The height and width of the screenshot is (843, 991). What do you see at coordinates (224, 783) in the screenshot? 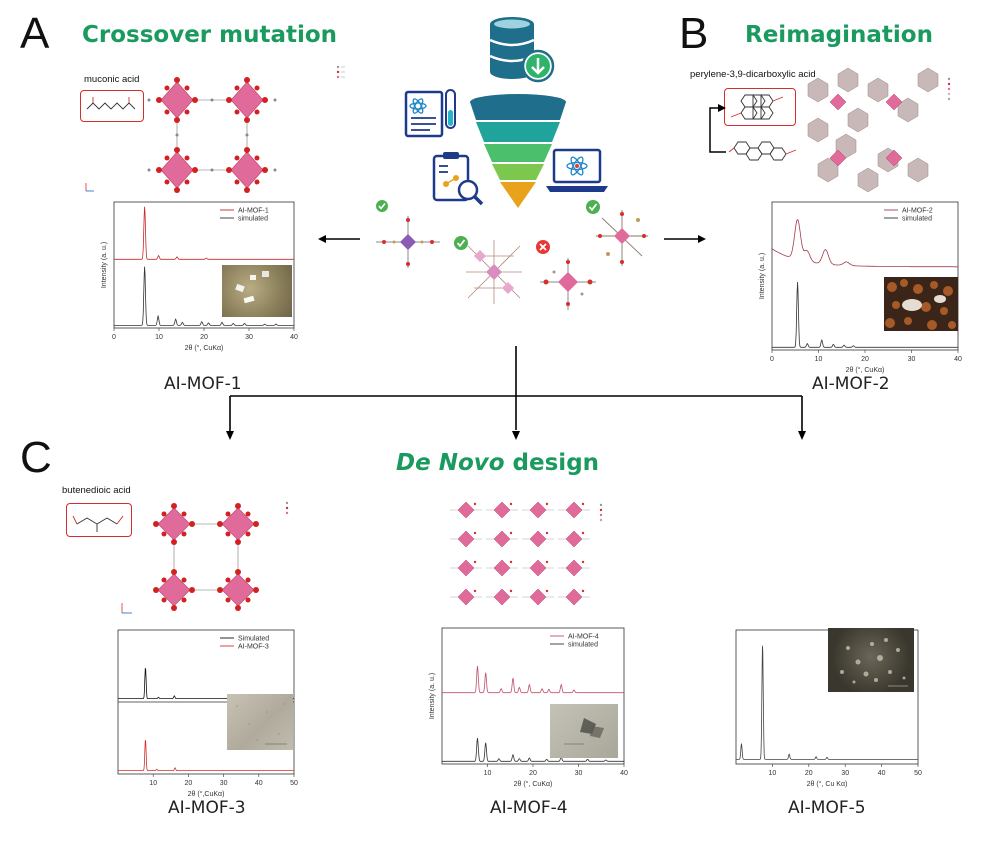
I see `mof3-x-tick-label: 30` at bounding box center [224, 783].